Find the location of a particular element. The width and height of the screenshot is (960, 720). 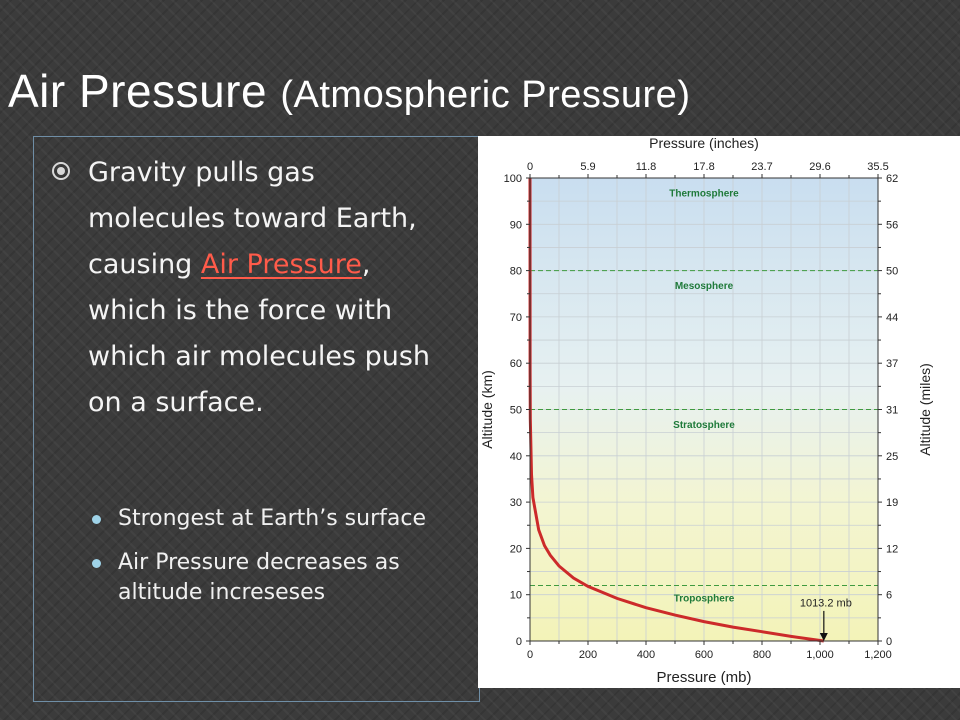

y-tick-label: 0 is located at coordinates (519, 642).